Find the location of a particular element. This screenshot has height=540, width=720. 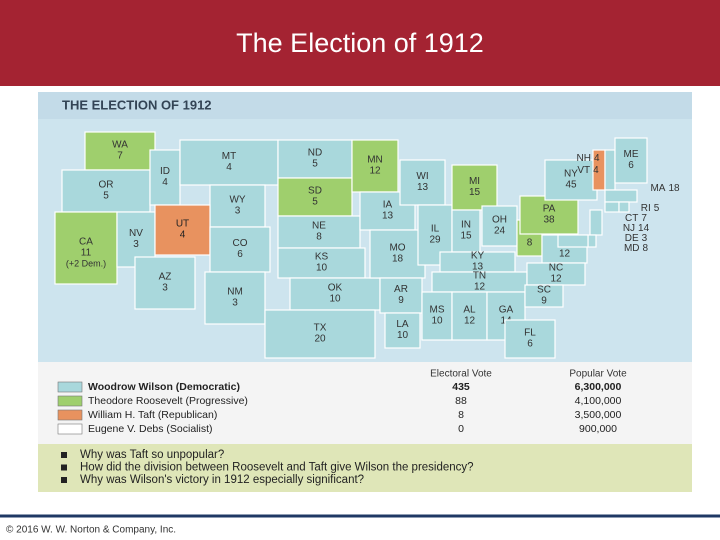

state-votes: 6 is located at coordinates (631, 165).